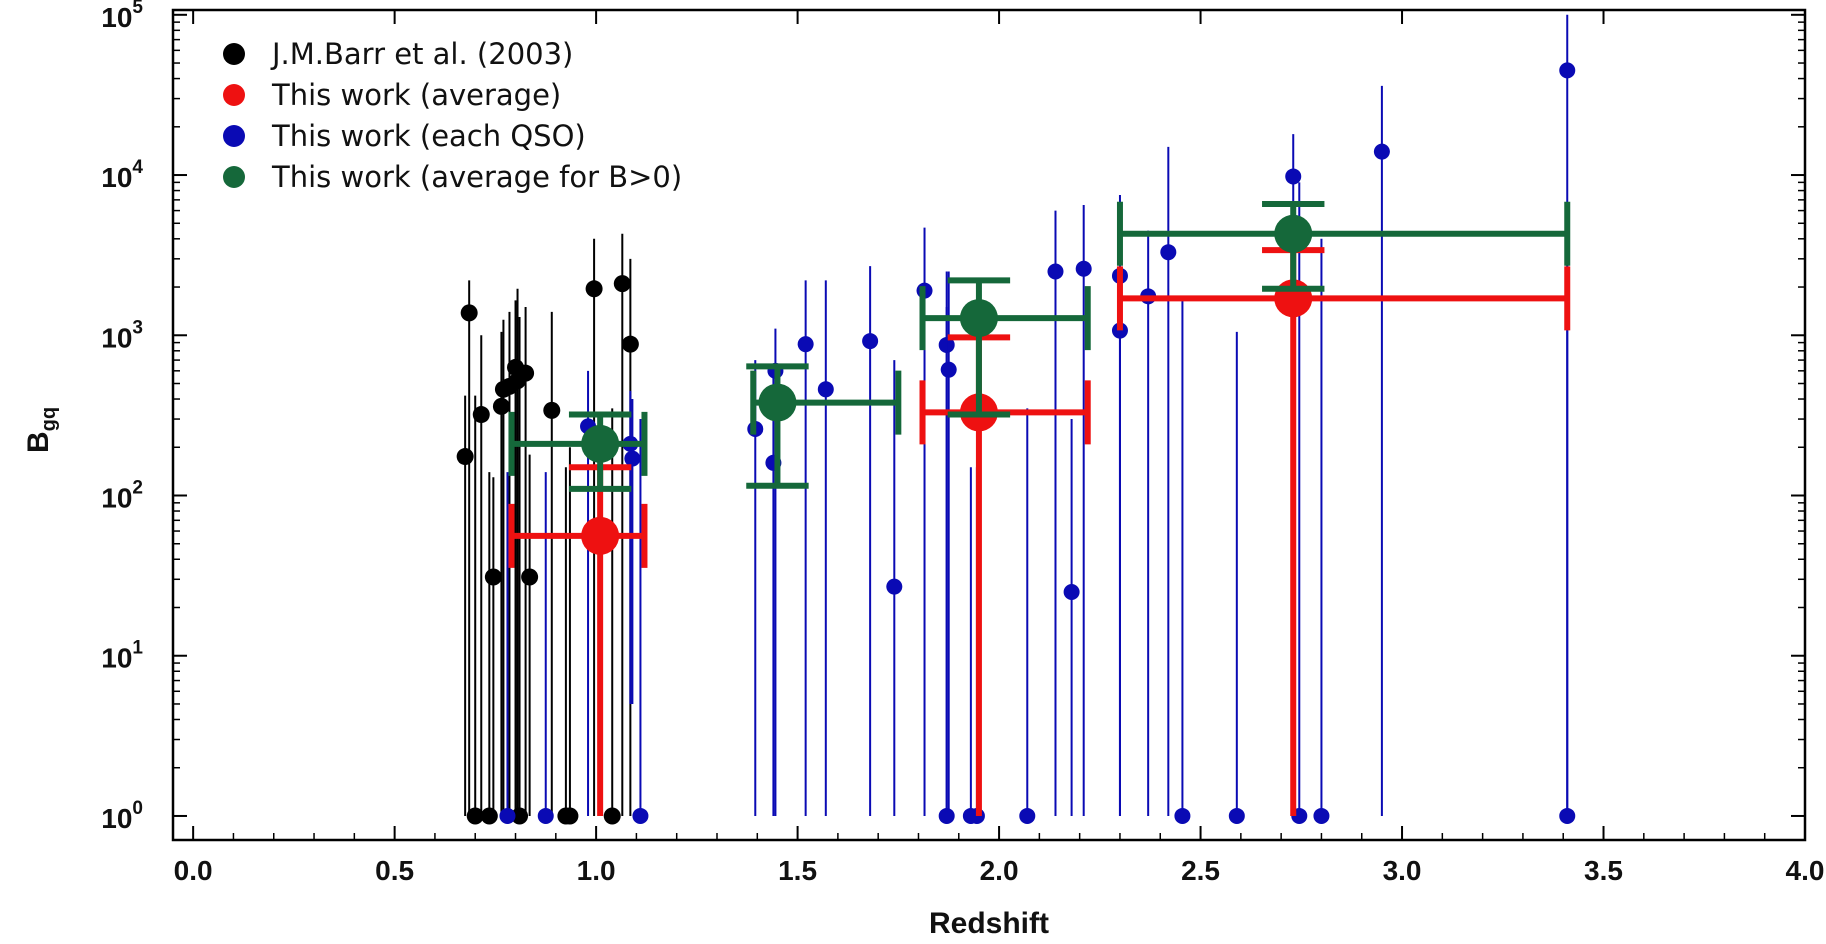 Image resolution: width=1826 pixels, height=944 pixels. I want to click on x-axis-label: Redshift, so click(989, 923).